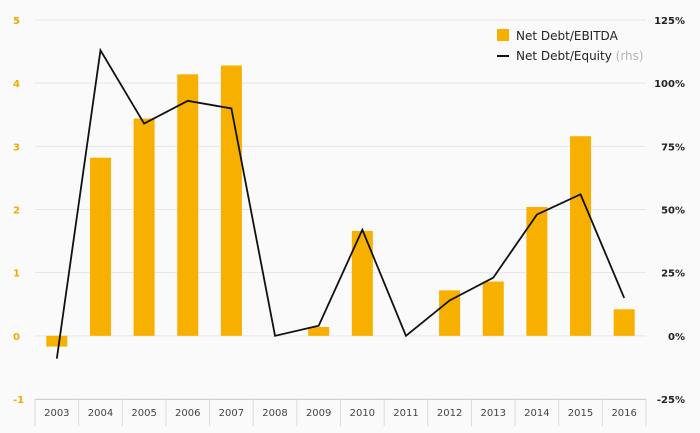  Describe the element at coordinates (274, 413) in the screenshot. I see `x-tick-label: 2008` at that location.